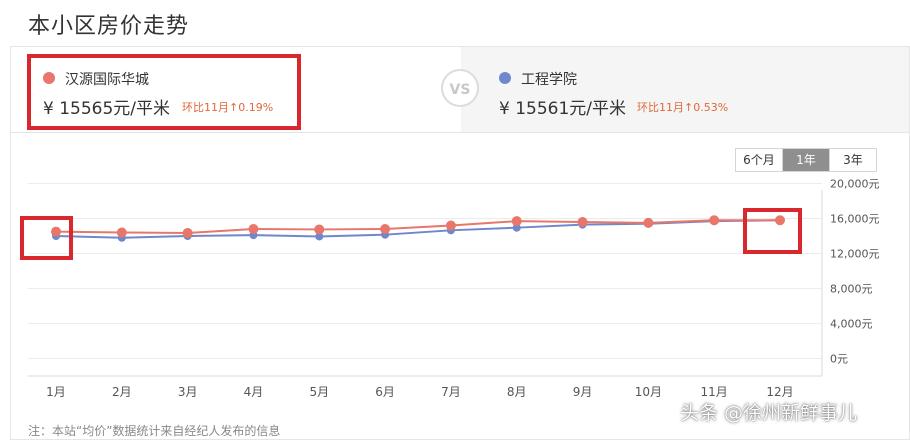  Describe the element at coordinates (563, 109) in the screenshot. I see `right-price: ¥ 15561元/平米` at that location.